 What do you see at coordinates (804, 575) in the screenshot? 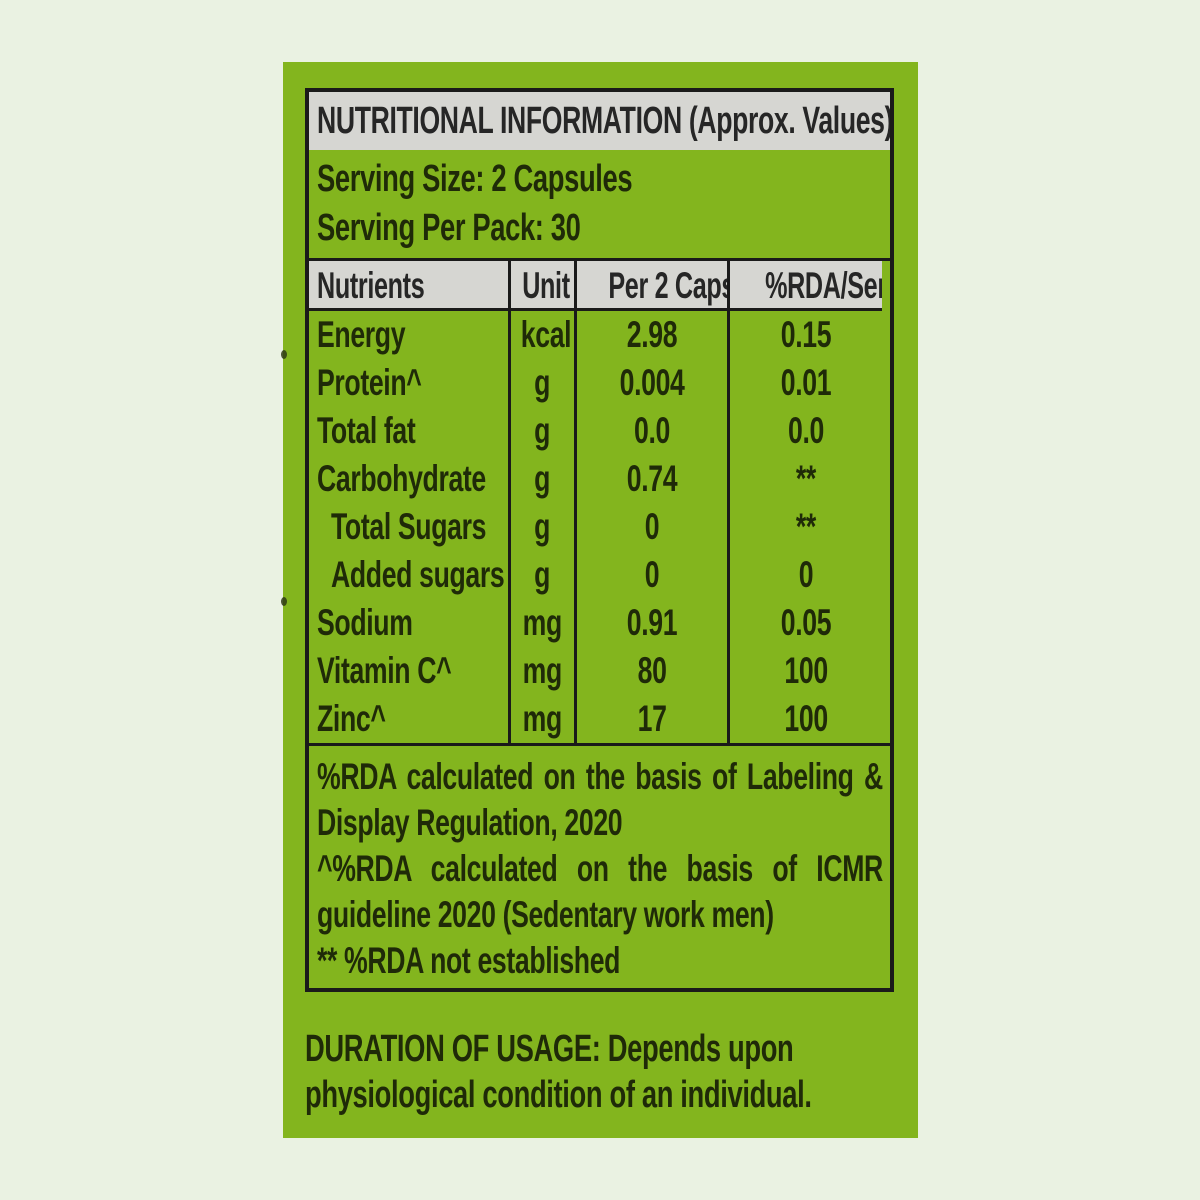
I see `rda-value-cell: 0` at bounding box center [804, 575].